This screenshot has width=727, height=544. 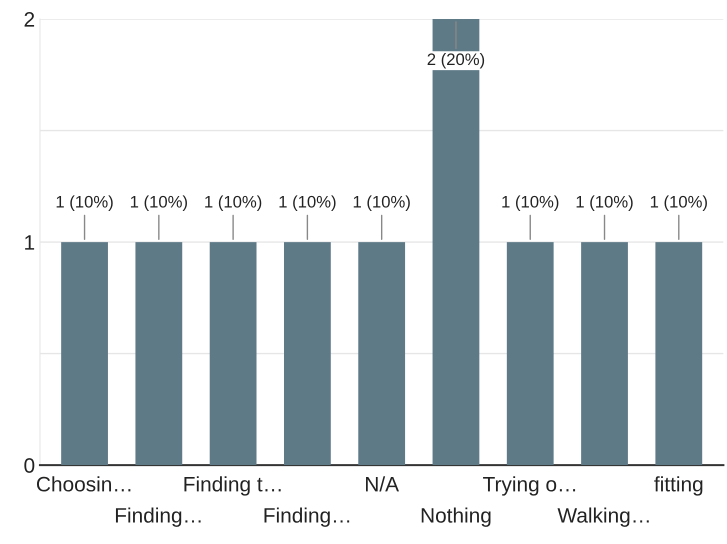 I want to click on x-tick-label: N/A, so click(x=382, y=484).